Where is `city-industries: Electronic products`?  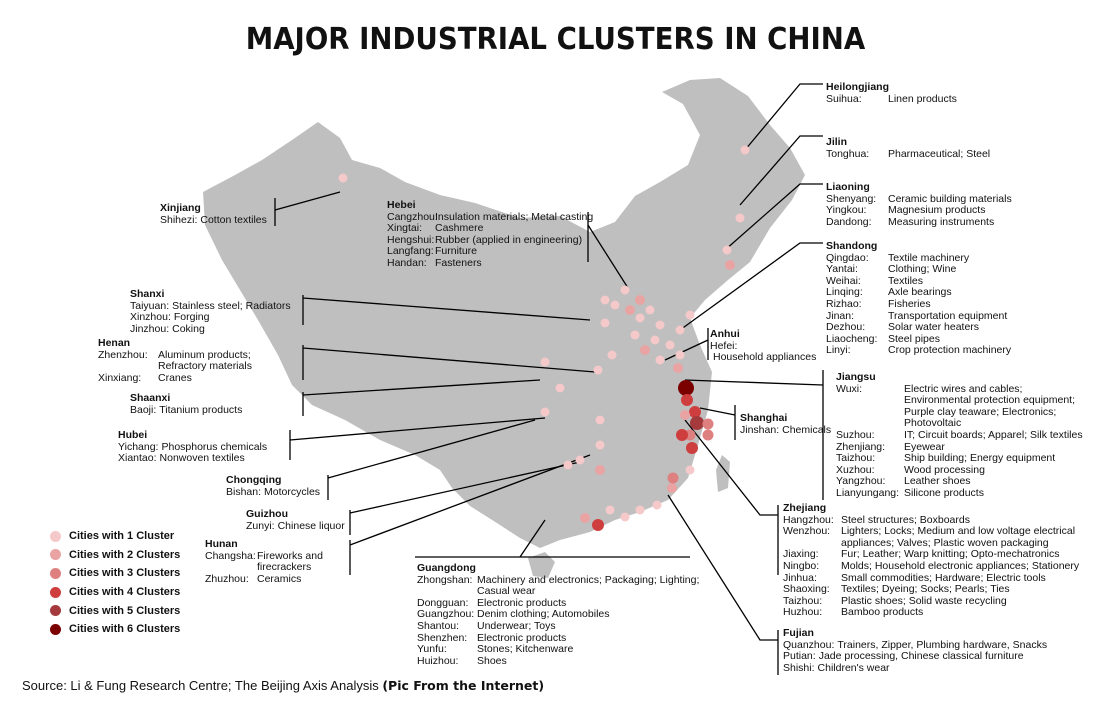
city-industries: Electronic products is located at coordinates (522, 602).